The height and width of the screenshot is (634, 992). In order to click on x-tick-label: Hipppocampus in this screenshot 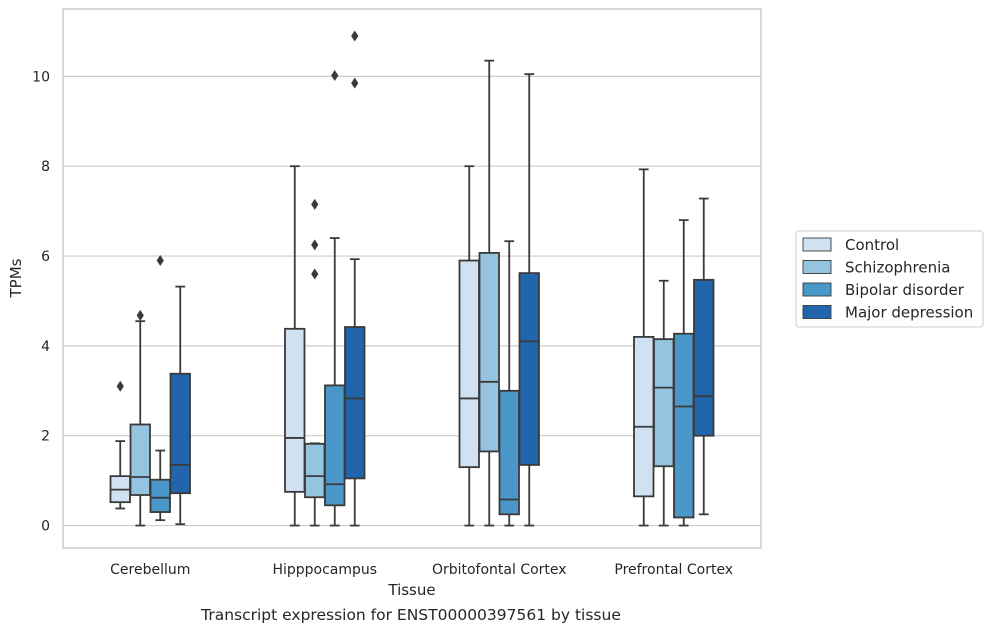, I will do `click(324, 570)`.